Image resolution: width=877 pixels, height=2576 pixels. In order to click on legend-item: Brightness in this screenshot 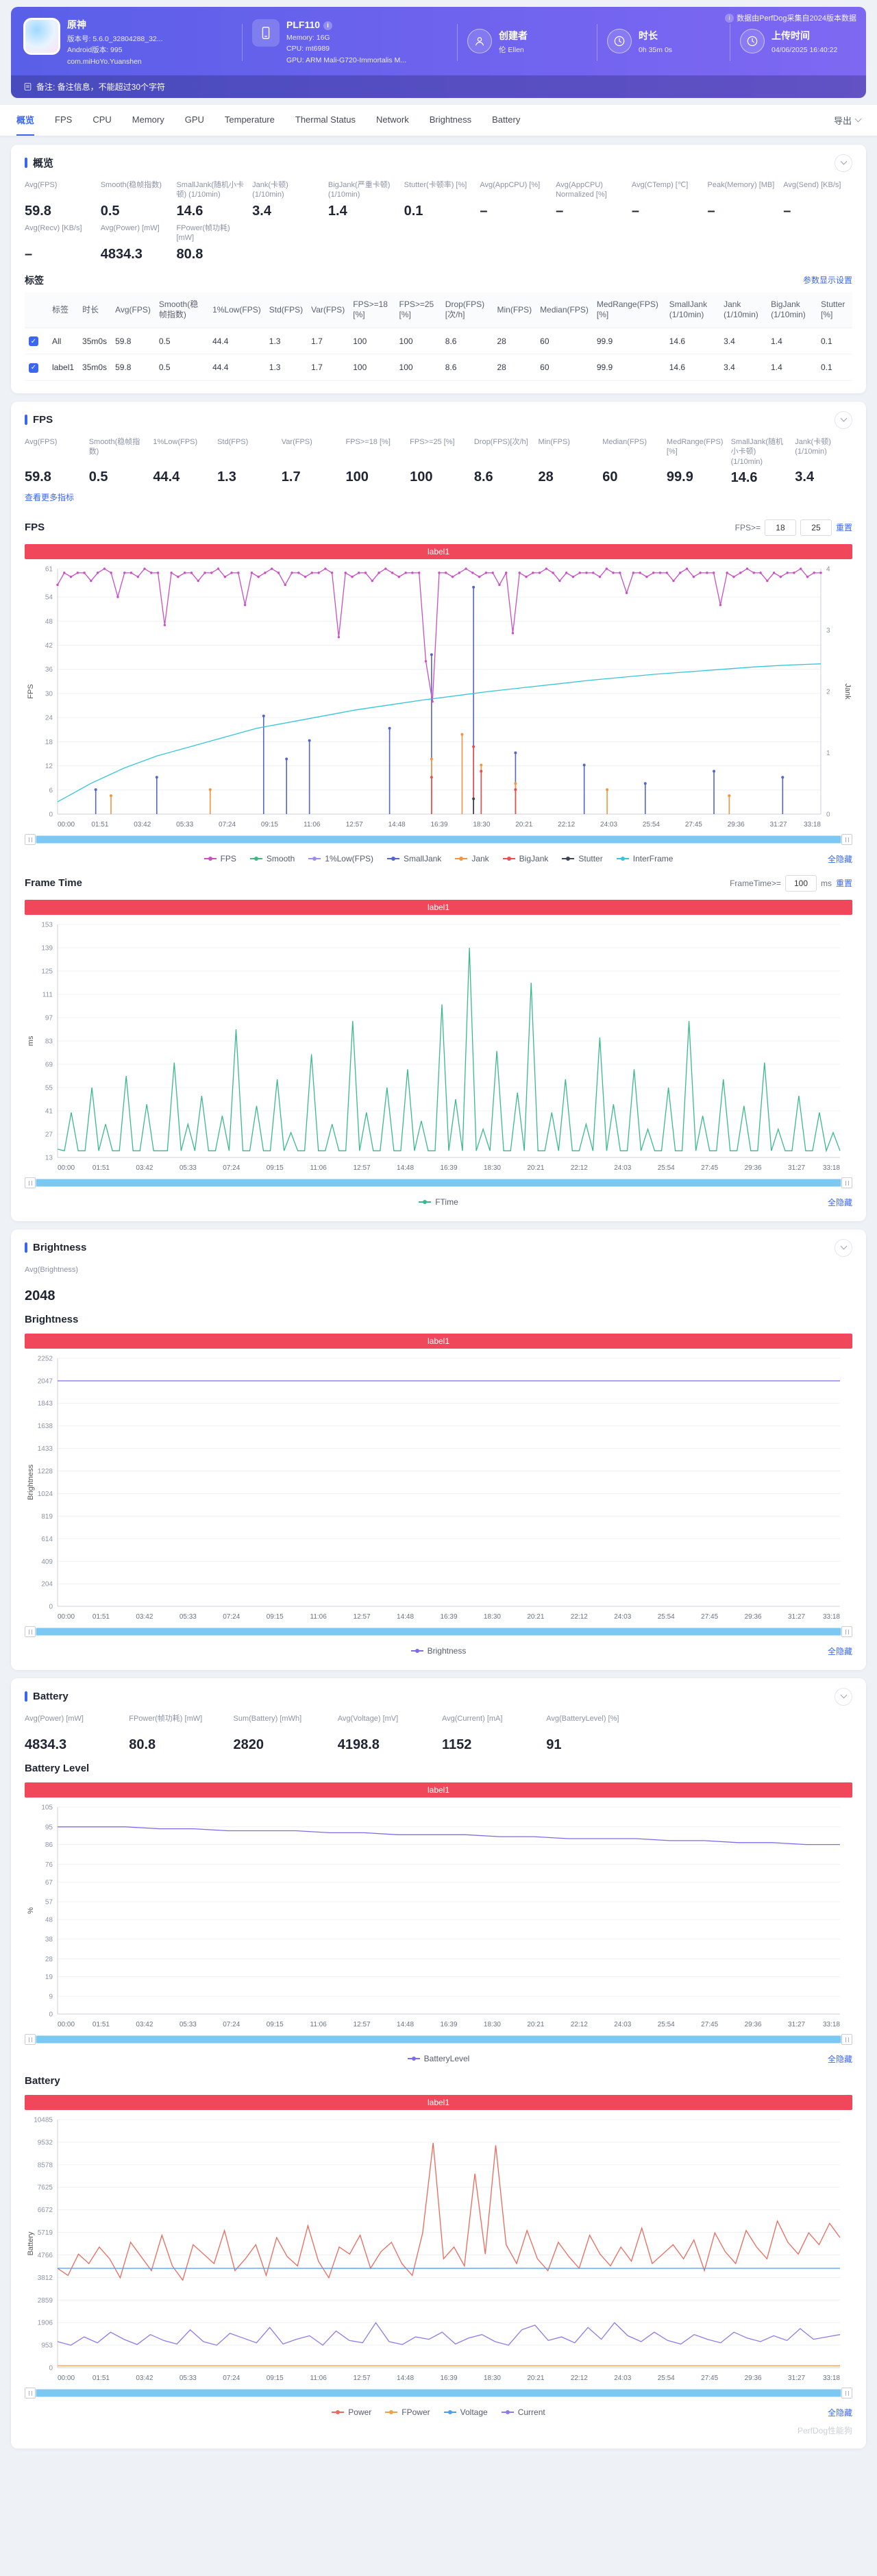, I will do `click(438, 1651)`.